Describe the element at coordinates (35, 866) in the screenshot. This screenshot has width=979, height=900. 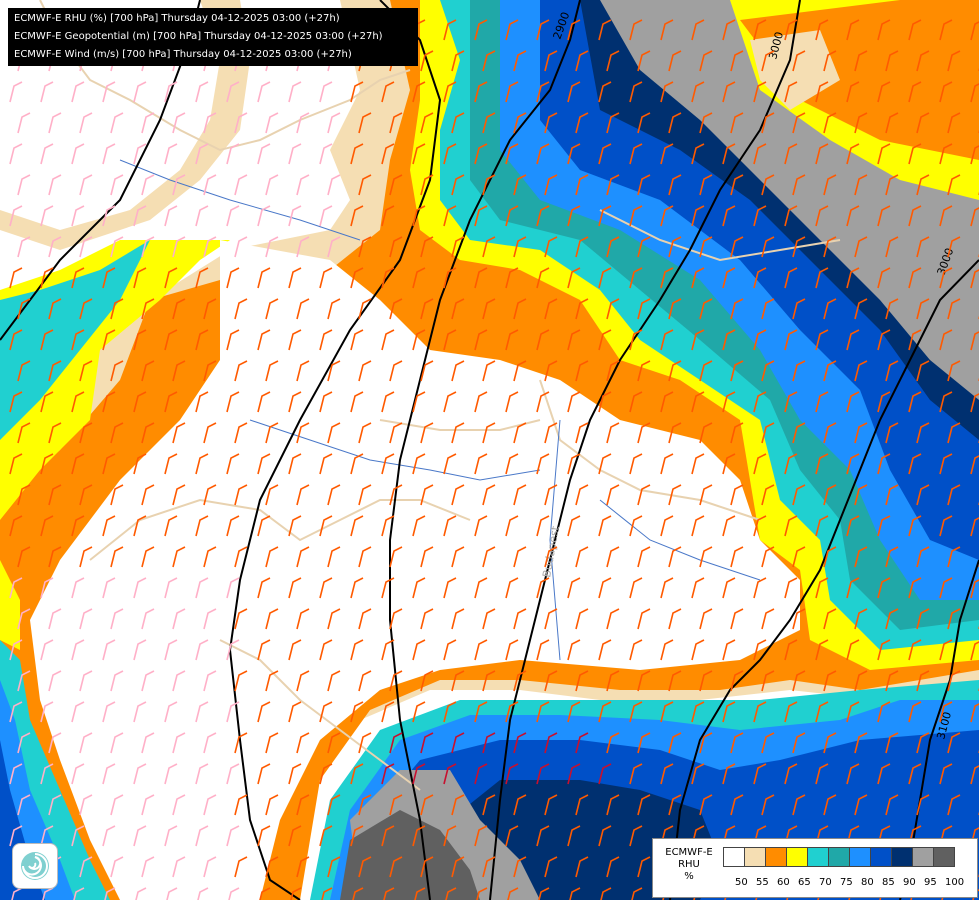
I see `ecmwf-swirl-icon` at that location.